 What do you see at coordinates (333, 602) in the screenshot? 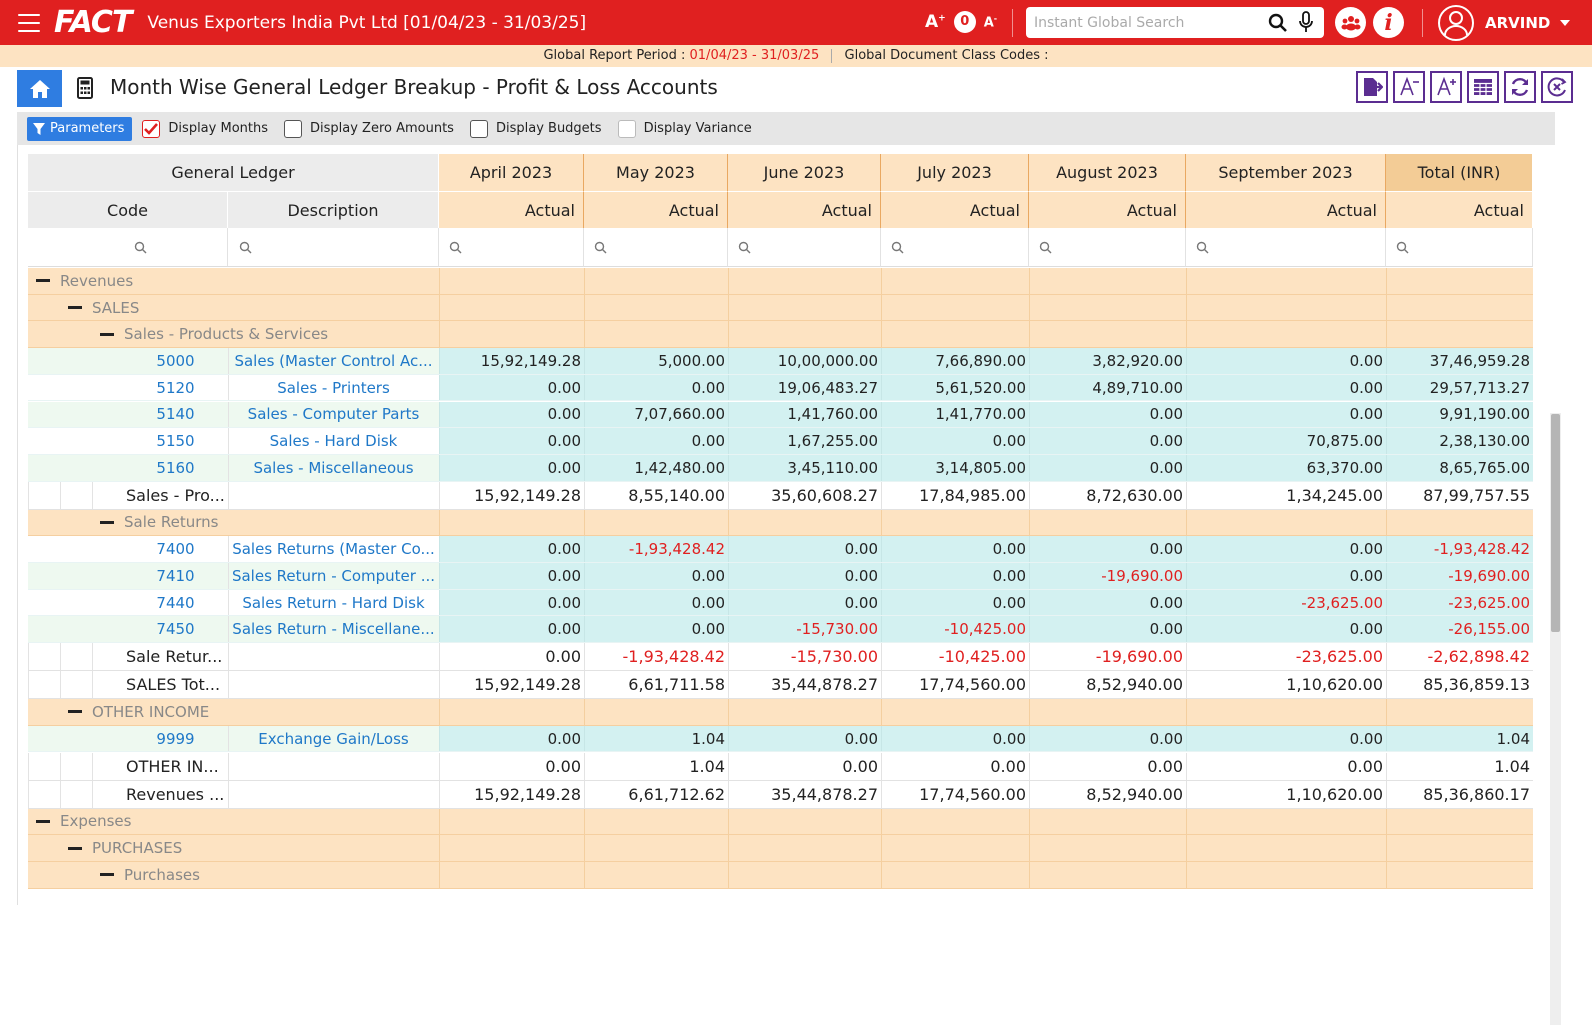
I see `gl-description-link: Sales Return - Hard Disk` at bounding box center [333, 602].